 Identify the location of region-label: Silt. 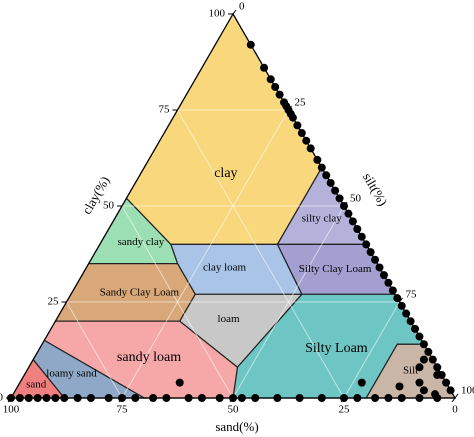
(410, 371).